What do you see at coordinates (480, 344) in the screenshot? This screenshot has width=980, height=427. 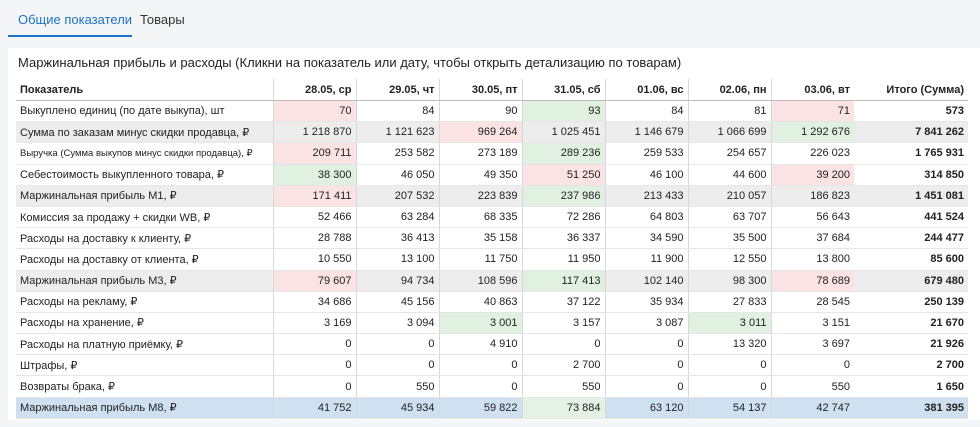 I see `metric-value-cell: 4 910` at bounding box center [480, 344].